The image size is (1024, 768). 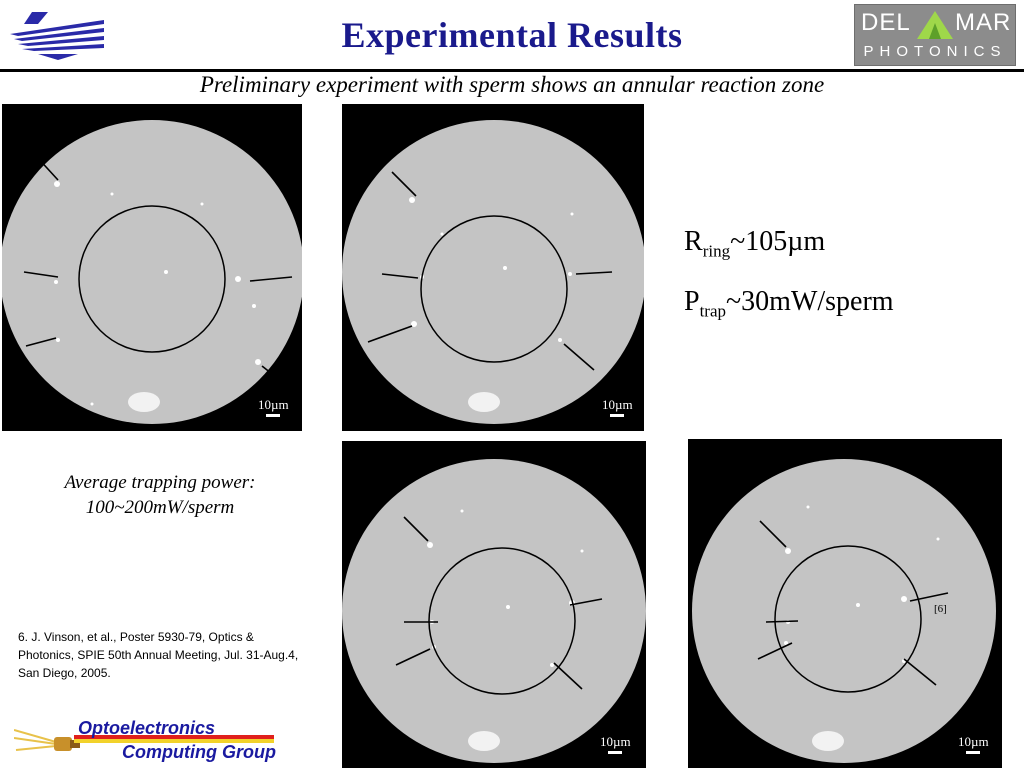 I want to click on del-mar-photonics-logo: DEL MAR PHOTONICS, so click(x=935, y=35).